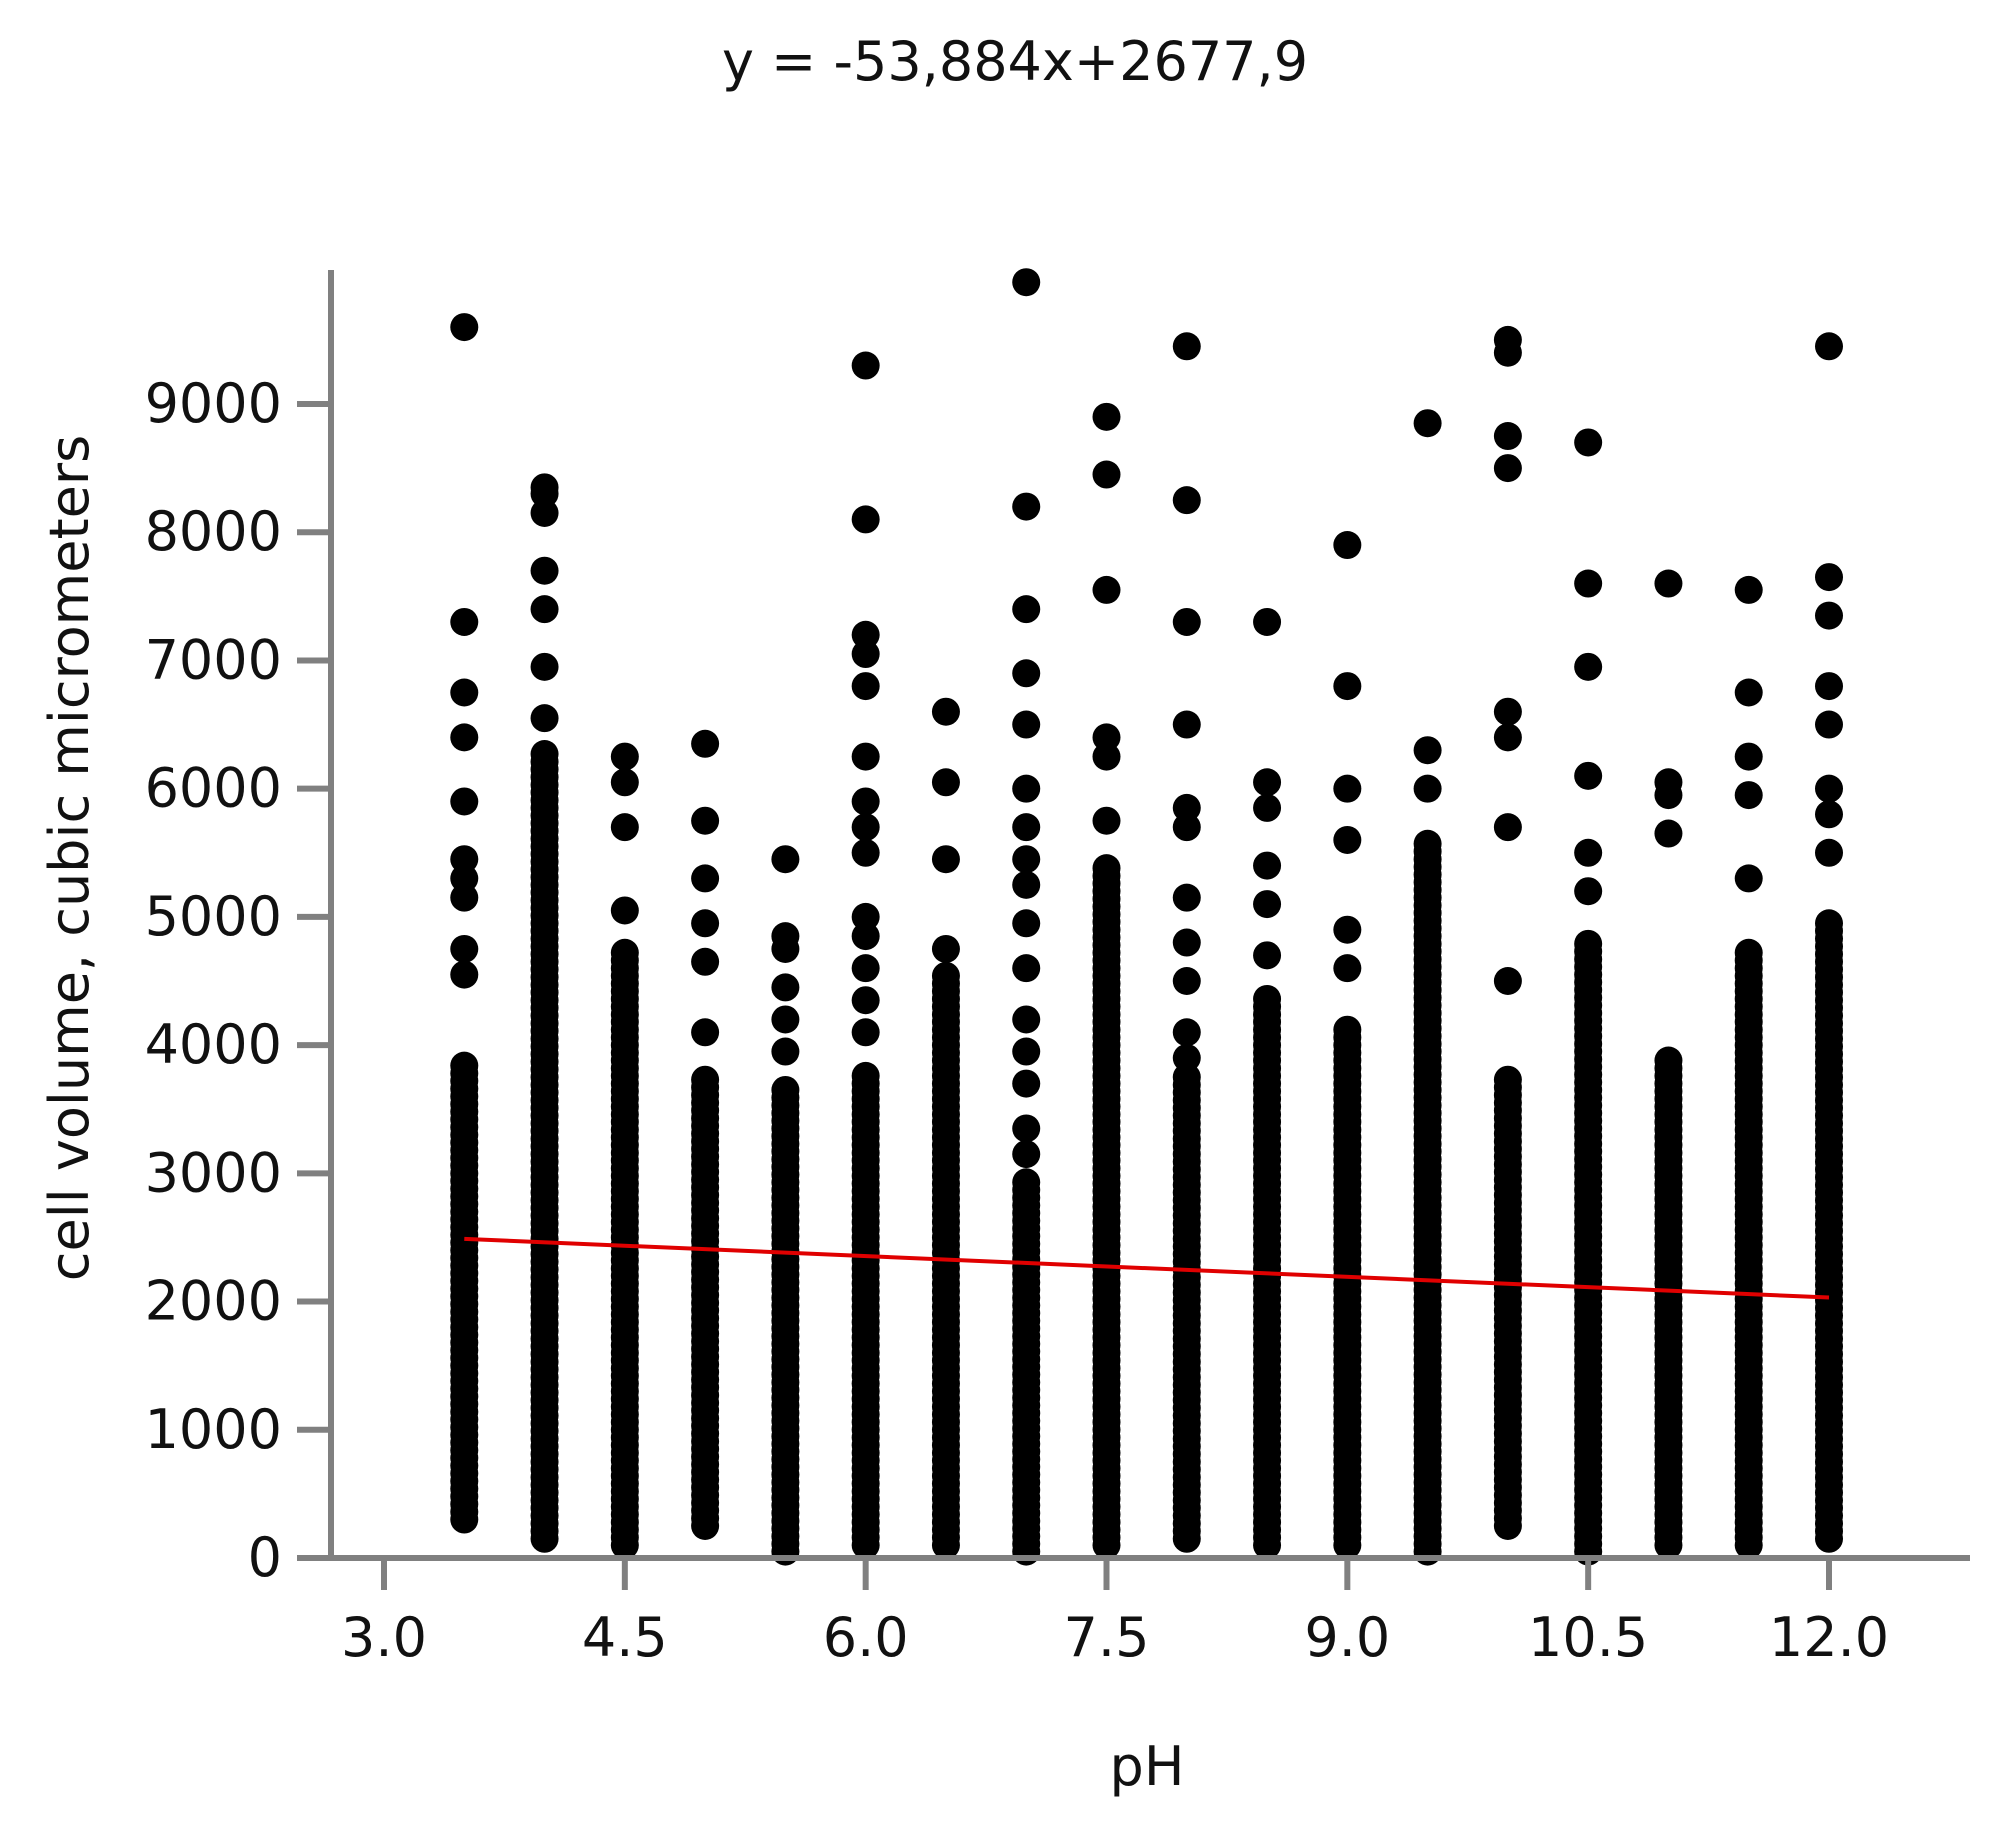 This screenshot has width=1990, height=1824. What do you see at coordinates (384, 1637) in the screenshot?
I see `x-tick-label: 3.0` at bounding box center [384, 1637].